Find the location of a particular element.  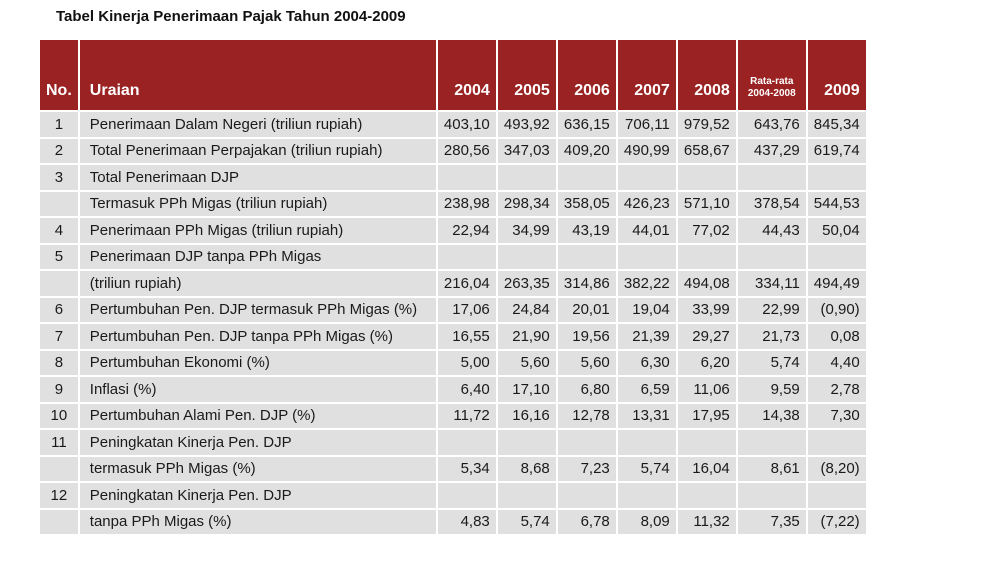

row-uraian: Total Penerimaan DJP is located at coordinates (257, 177).